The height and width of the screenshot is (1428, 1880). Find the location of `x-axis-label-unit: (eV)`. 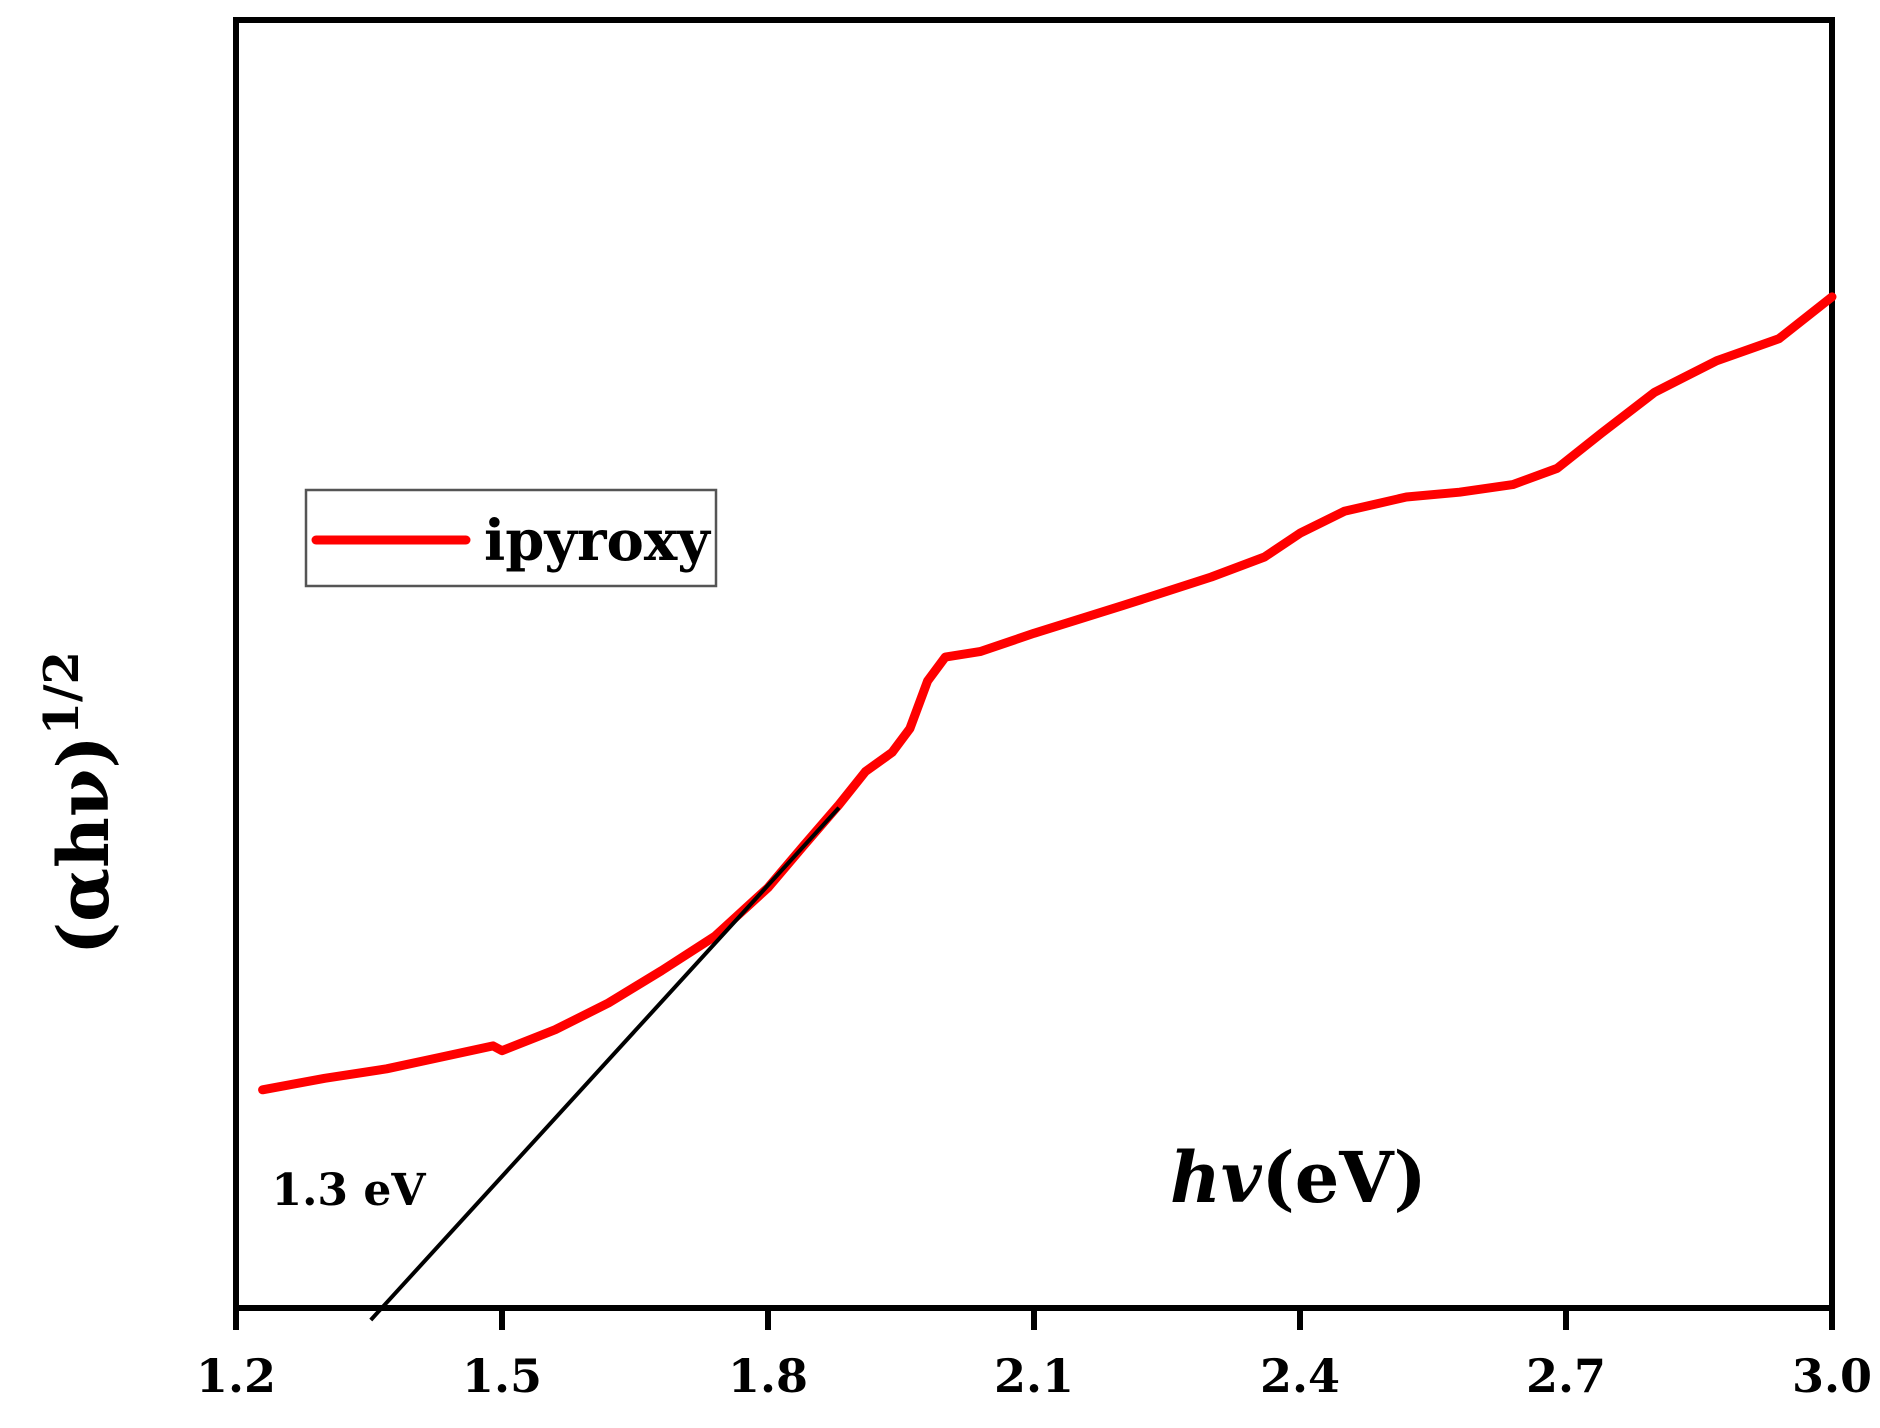

x-axis-label-unit: (eV) is located at coordinates (1344, 1177).